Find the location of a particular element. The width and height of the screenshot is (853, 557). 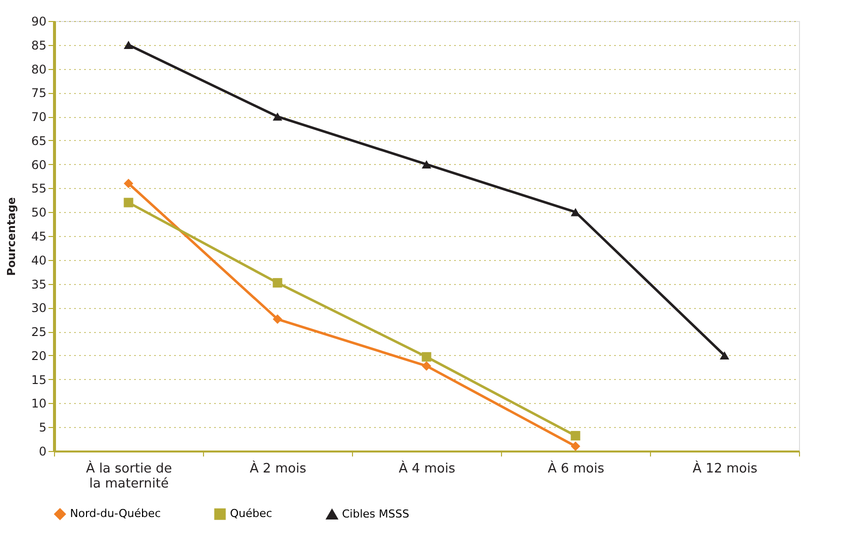

y-tick-label: 90 is located at coordinates (38, 21).